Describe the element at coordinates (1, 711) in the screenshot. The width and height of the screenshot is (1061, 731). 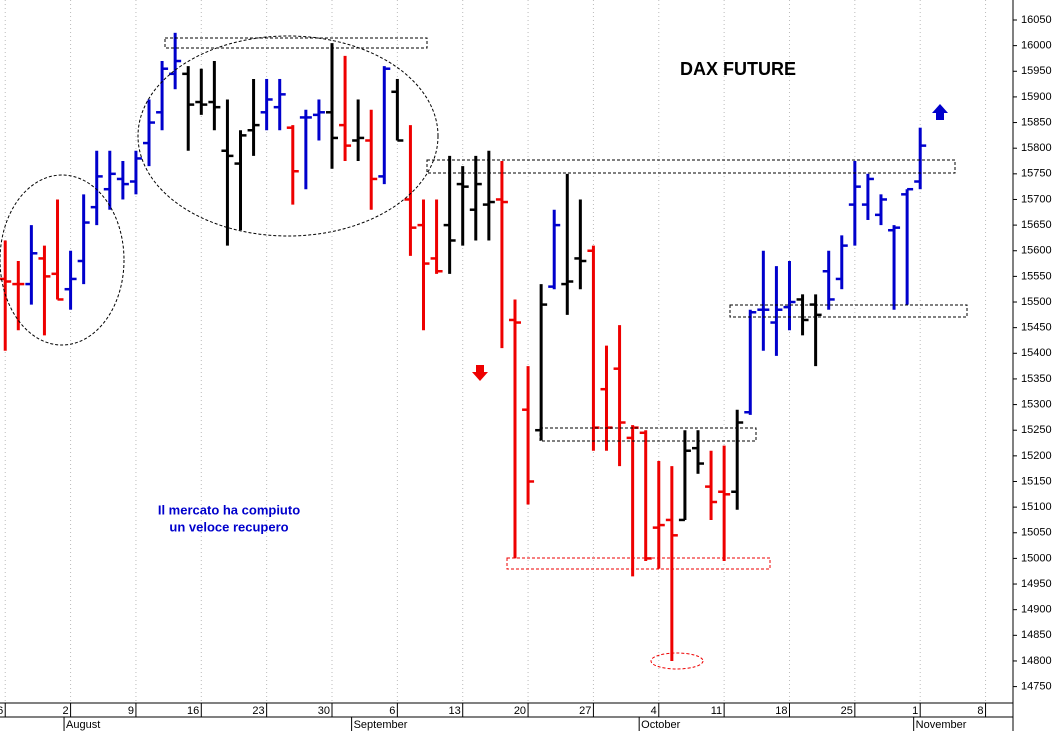
I see `x-tick-label: 26` at that location.